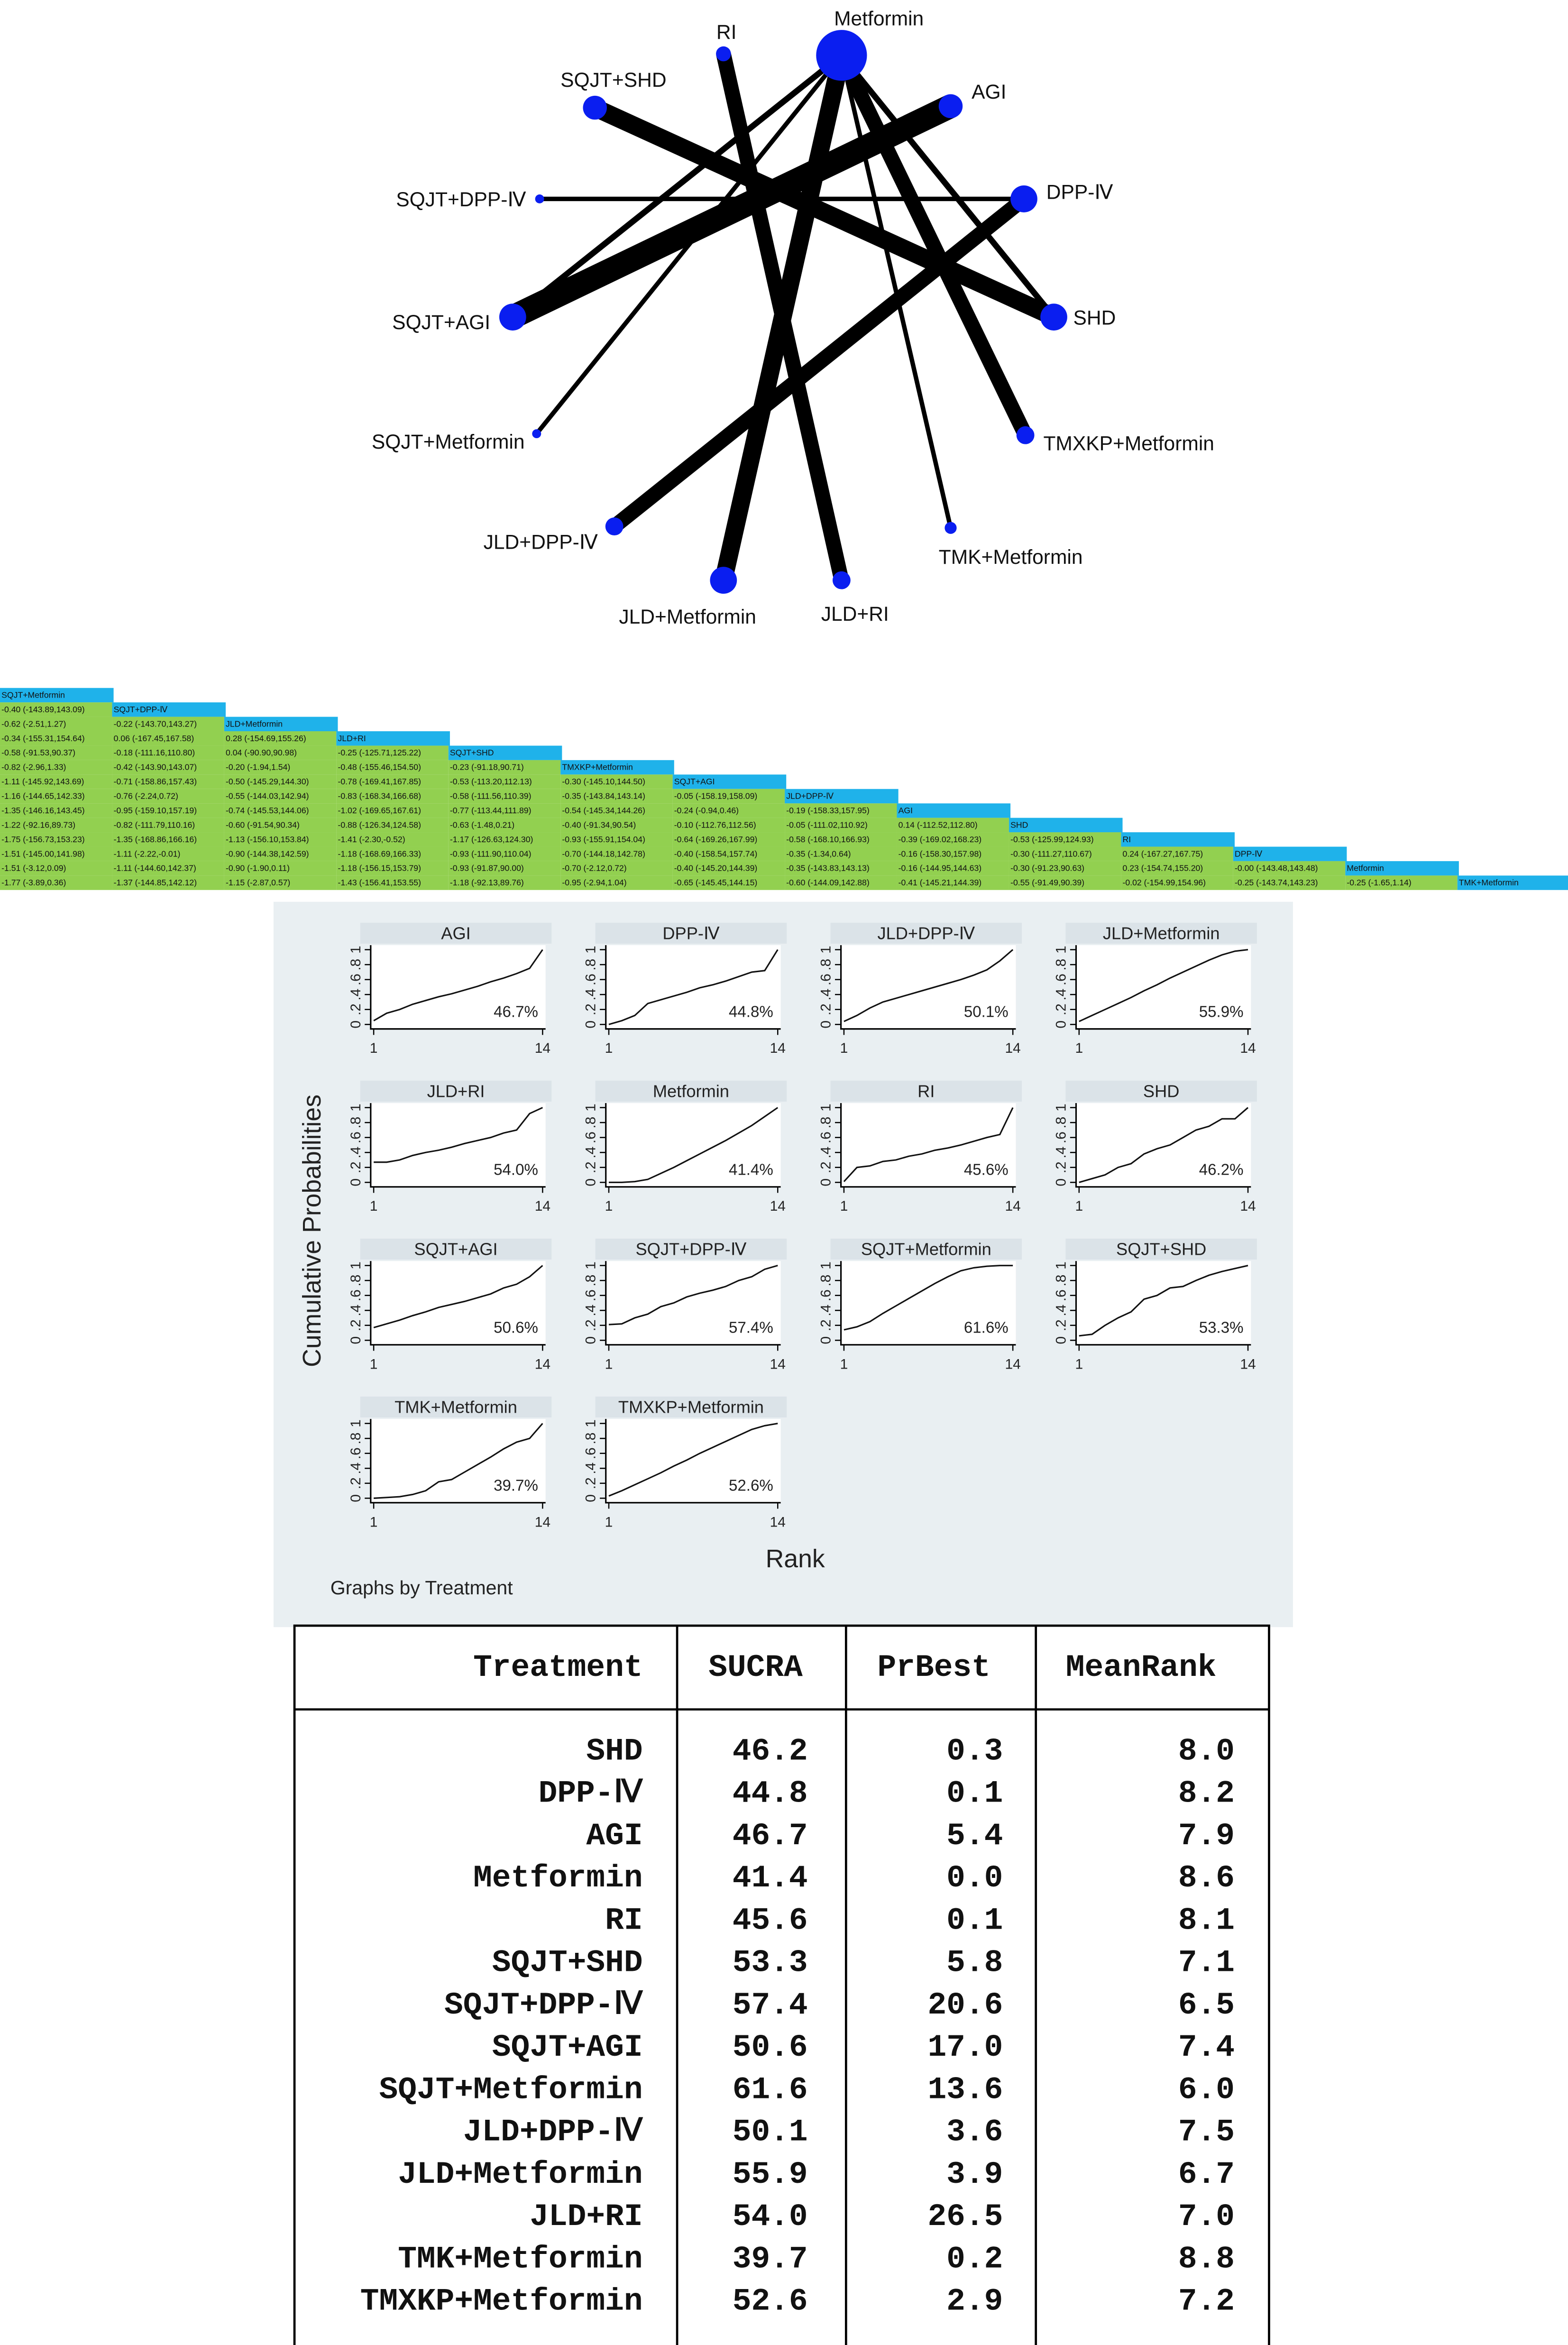 The height and width of the screenshot is (2345, 1568). I want to click on network-nodes, so click(783, 312).